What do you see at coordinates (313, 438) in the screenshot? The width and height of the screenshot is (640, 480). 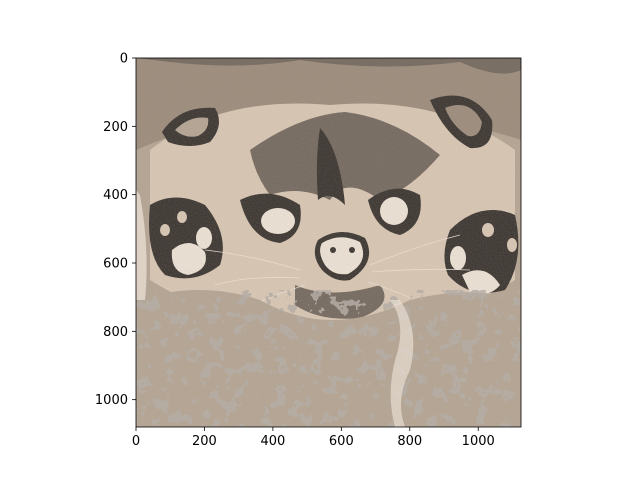 I see `x-axis: 0 200 400 600 800 1000` at bounding box center [313, 438].